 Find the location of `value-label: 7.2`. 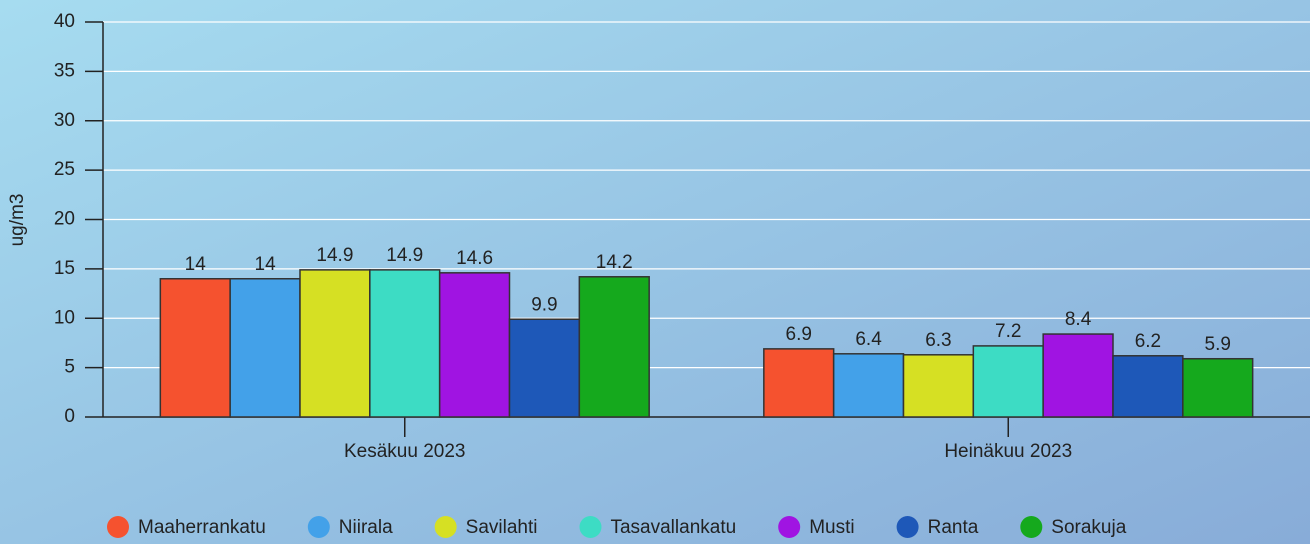

value-label: 7.2 is located at coordinates (1008, 331).